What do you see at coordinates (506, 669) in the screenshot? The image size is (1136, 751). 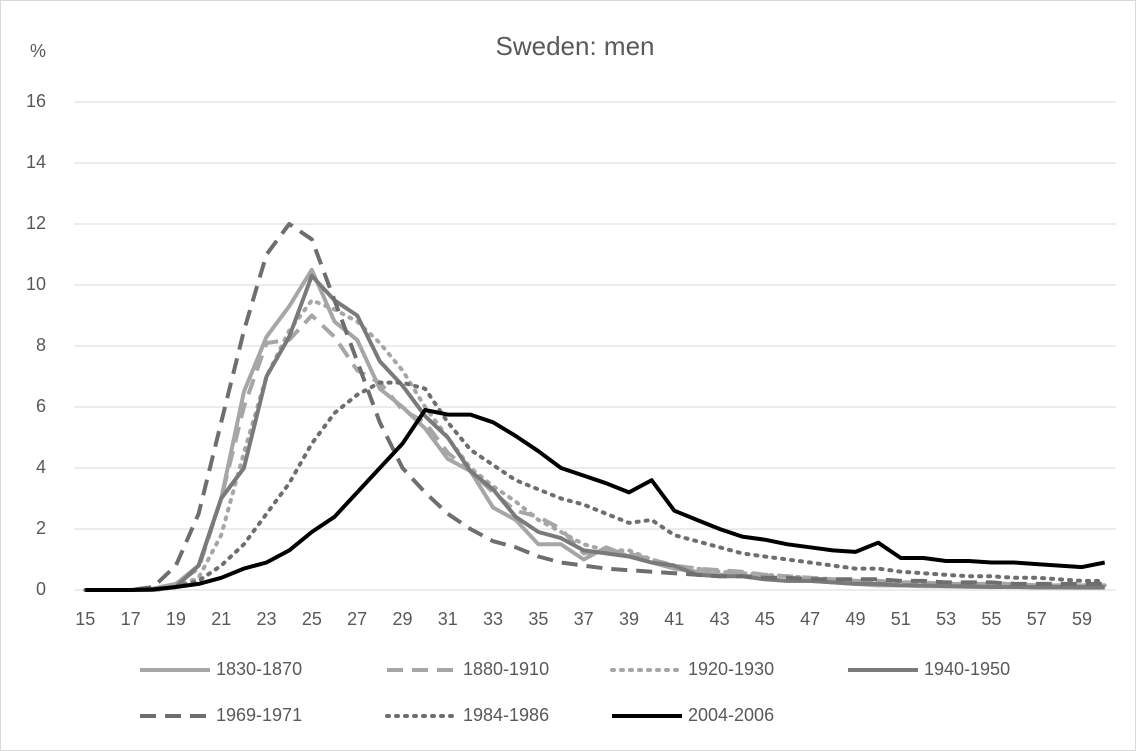 I see `legend-label: 1880-1910` at bounding box center [506, 669].